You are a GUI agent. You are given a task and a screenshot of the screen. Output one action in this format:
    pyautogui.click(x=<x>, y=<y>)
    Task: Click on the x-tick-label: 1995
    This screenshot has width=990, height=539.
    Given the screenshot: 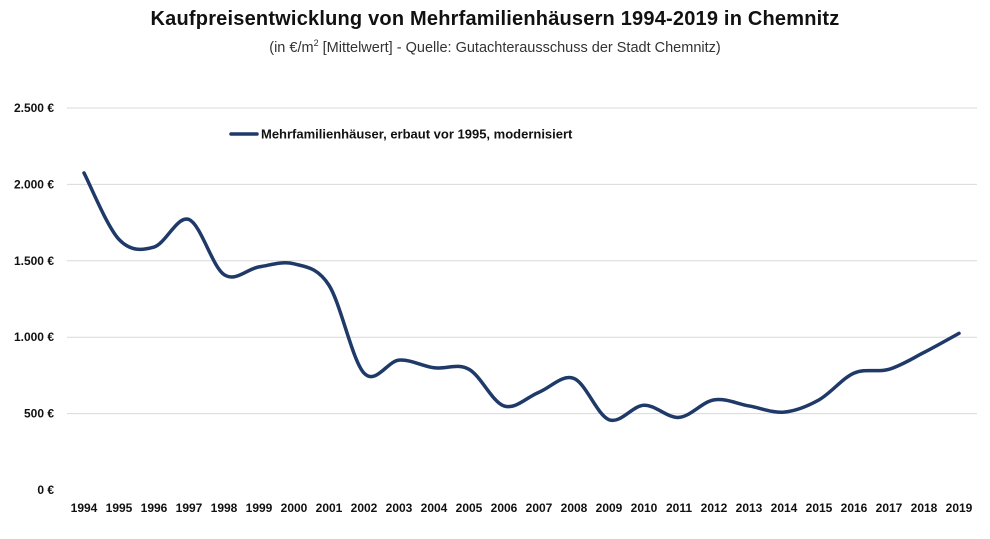 What is the action you would take?
    pyautogui.click(x=119, y=508)
    